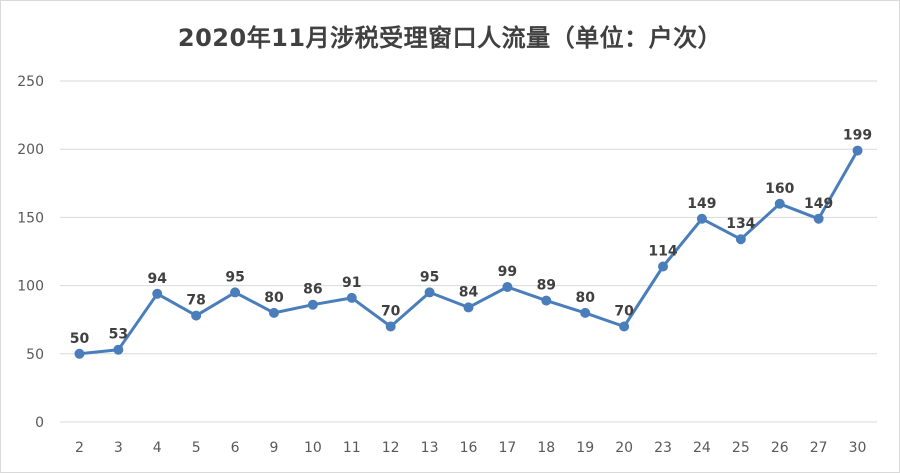 The image size is (900, 473). I want to click on x-tick-label: 16, so click(469, 448).